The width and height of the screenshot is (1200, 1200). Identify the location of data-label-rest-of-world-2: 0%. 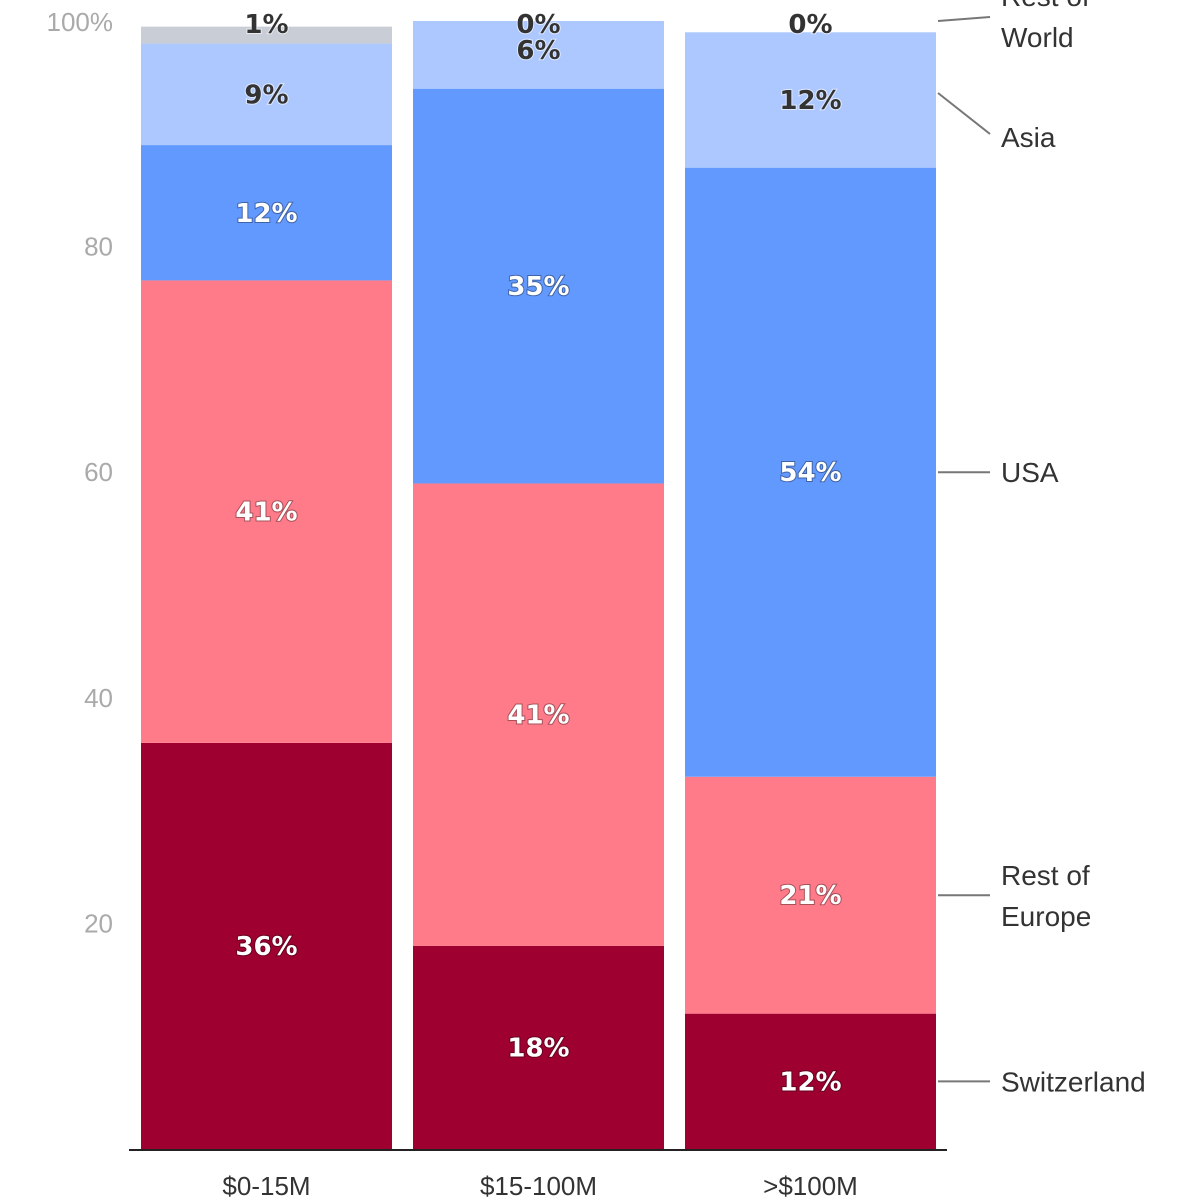
(538, 25).